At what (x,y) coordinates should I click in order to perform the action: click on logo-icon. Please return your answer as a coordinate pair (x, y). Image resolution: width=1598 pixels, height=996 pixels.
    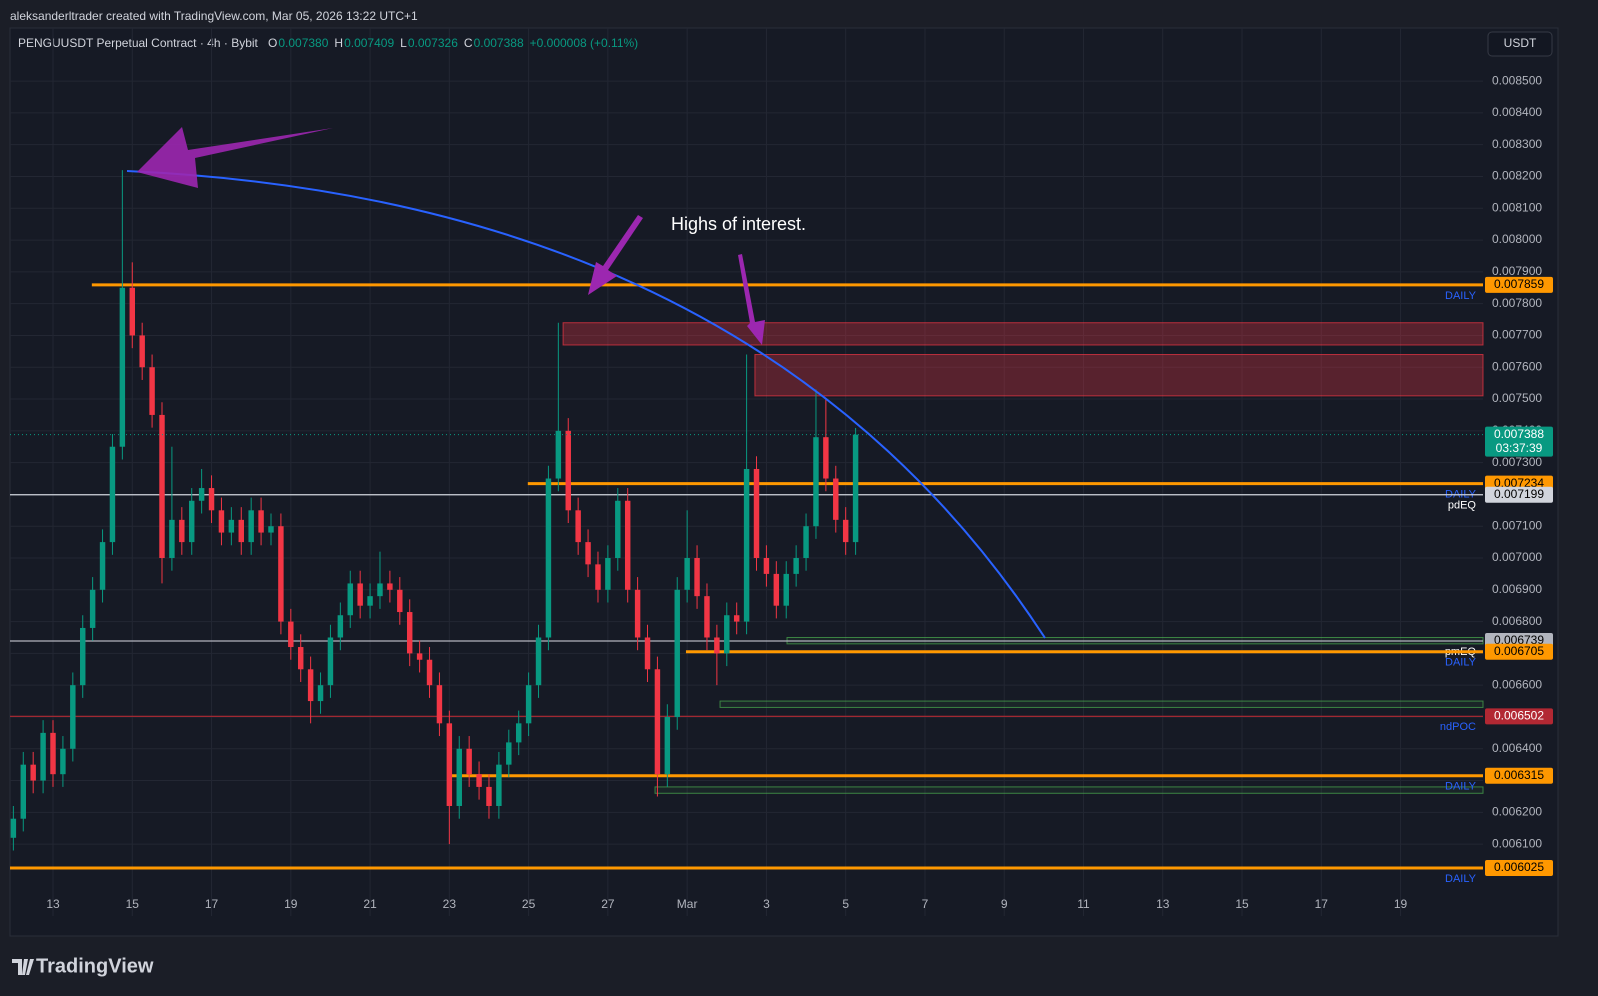
    Looking at the image, I should click on (23, 967).